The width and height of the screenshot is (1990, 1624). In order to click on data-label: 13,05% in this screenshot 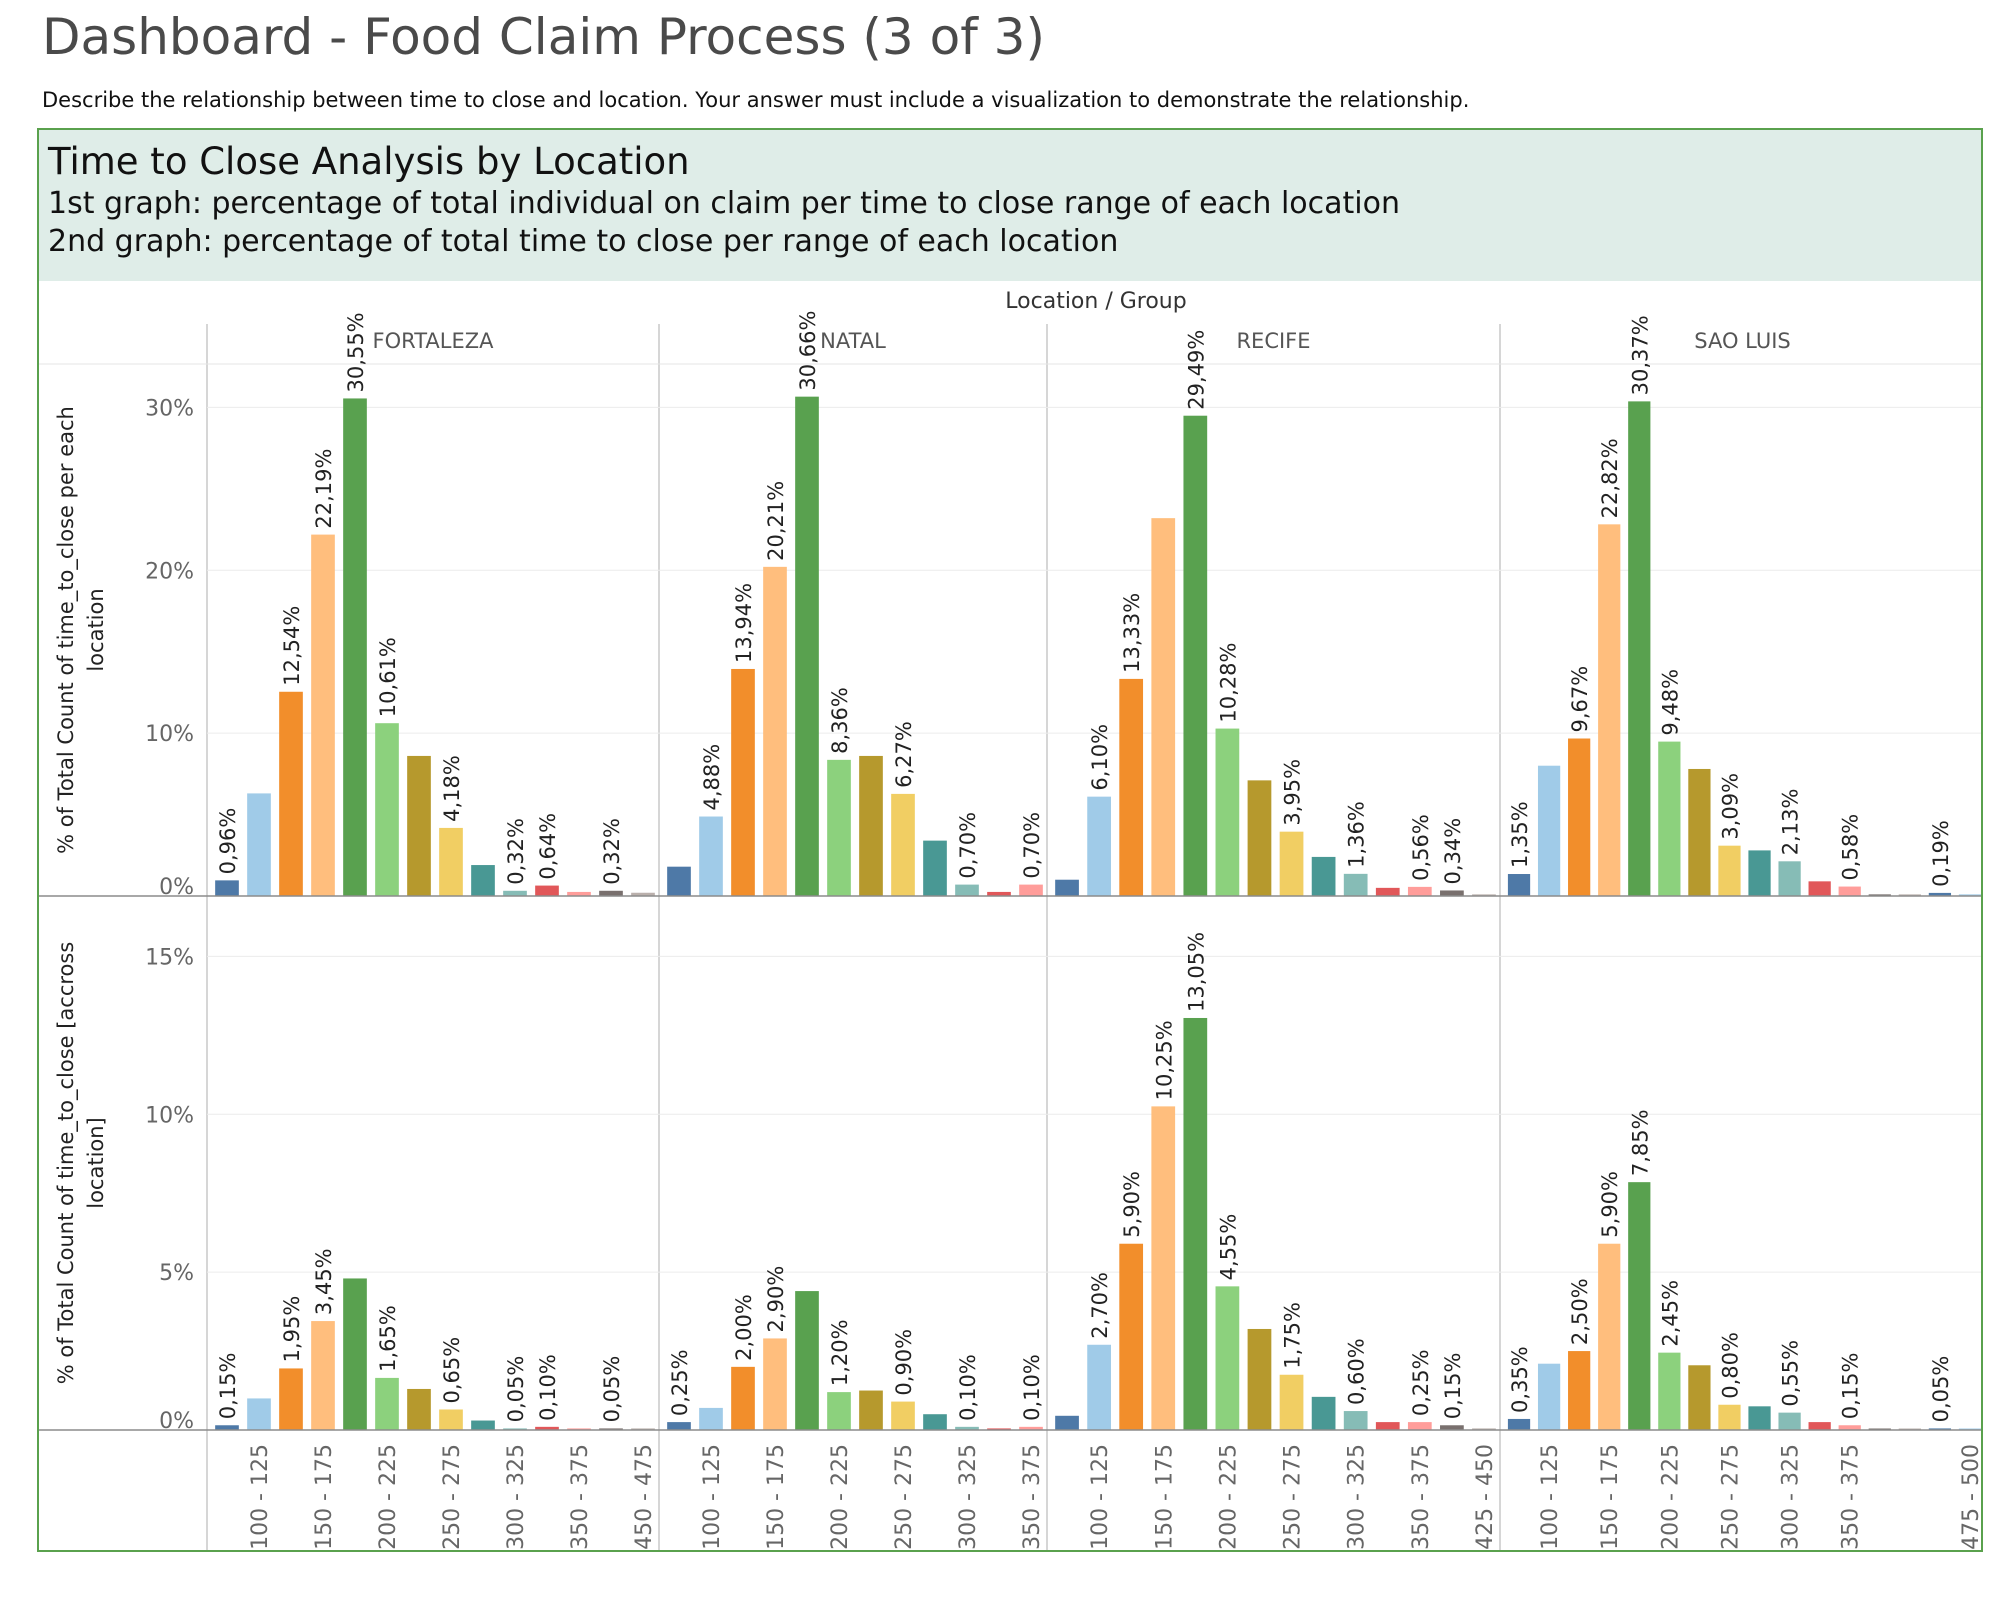, I will do `click(1196, 972)`.